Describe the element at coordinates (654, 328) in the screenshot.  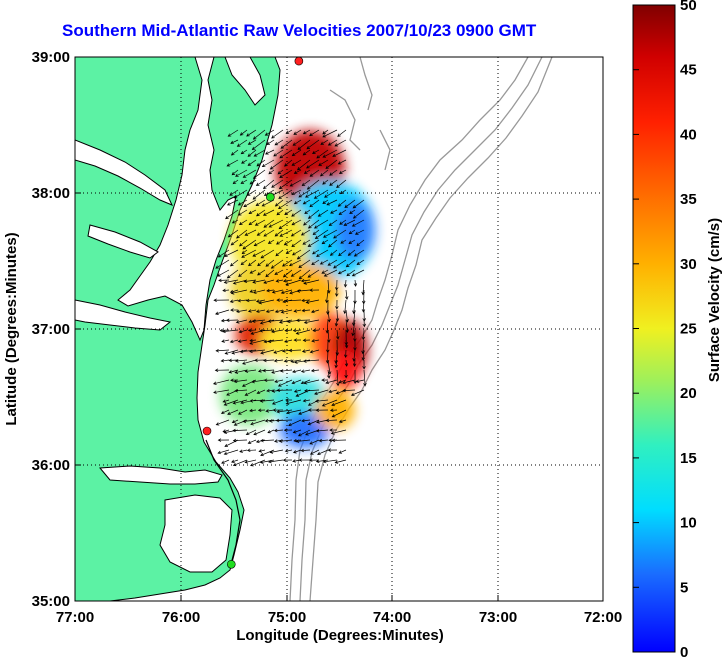
I see `colorbar` at that location.